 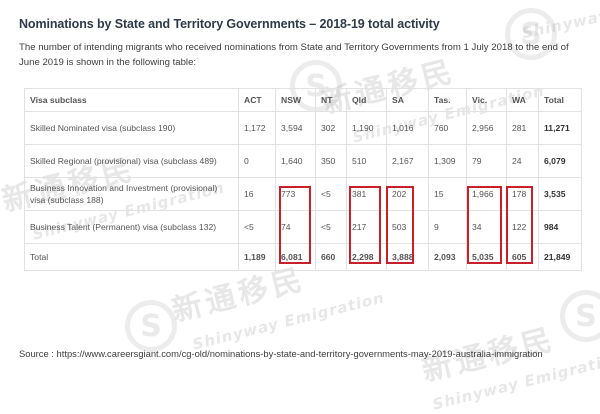 I want to click on highlight-box-qld, so click(x=365, y=225).